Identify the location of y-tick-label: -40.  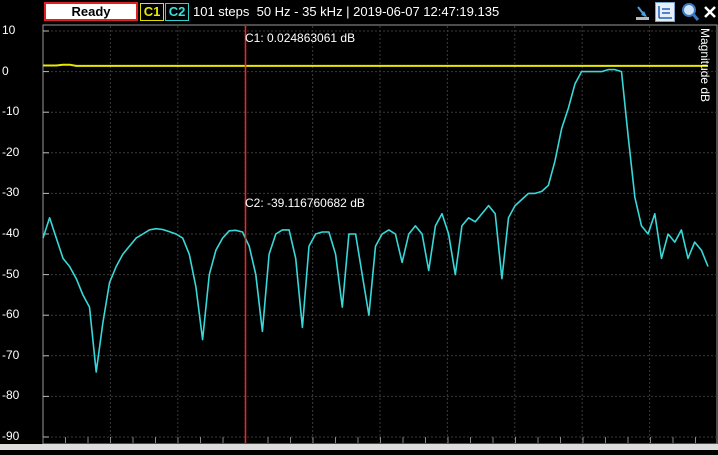
(11, 233).